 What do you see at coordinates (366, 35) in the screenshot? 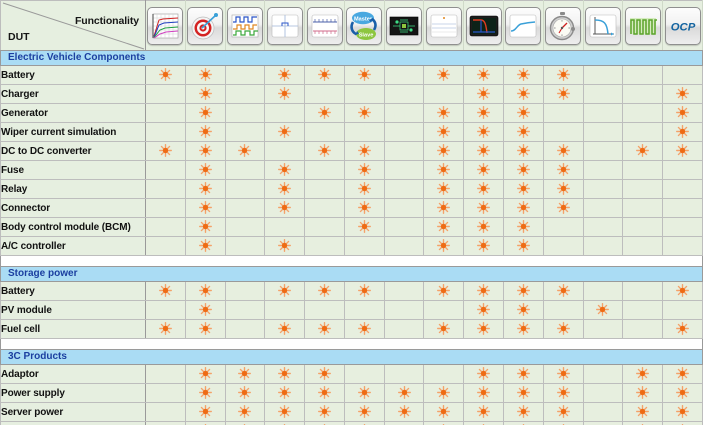
I see `svg-text: Slave` at bounding box center [366, 35].